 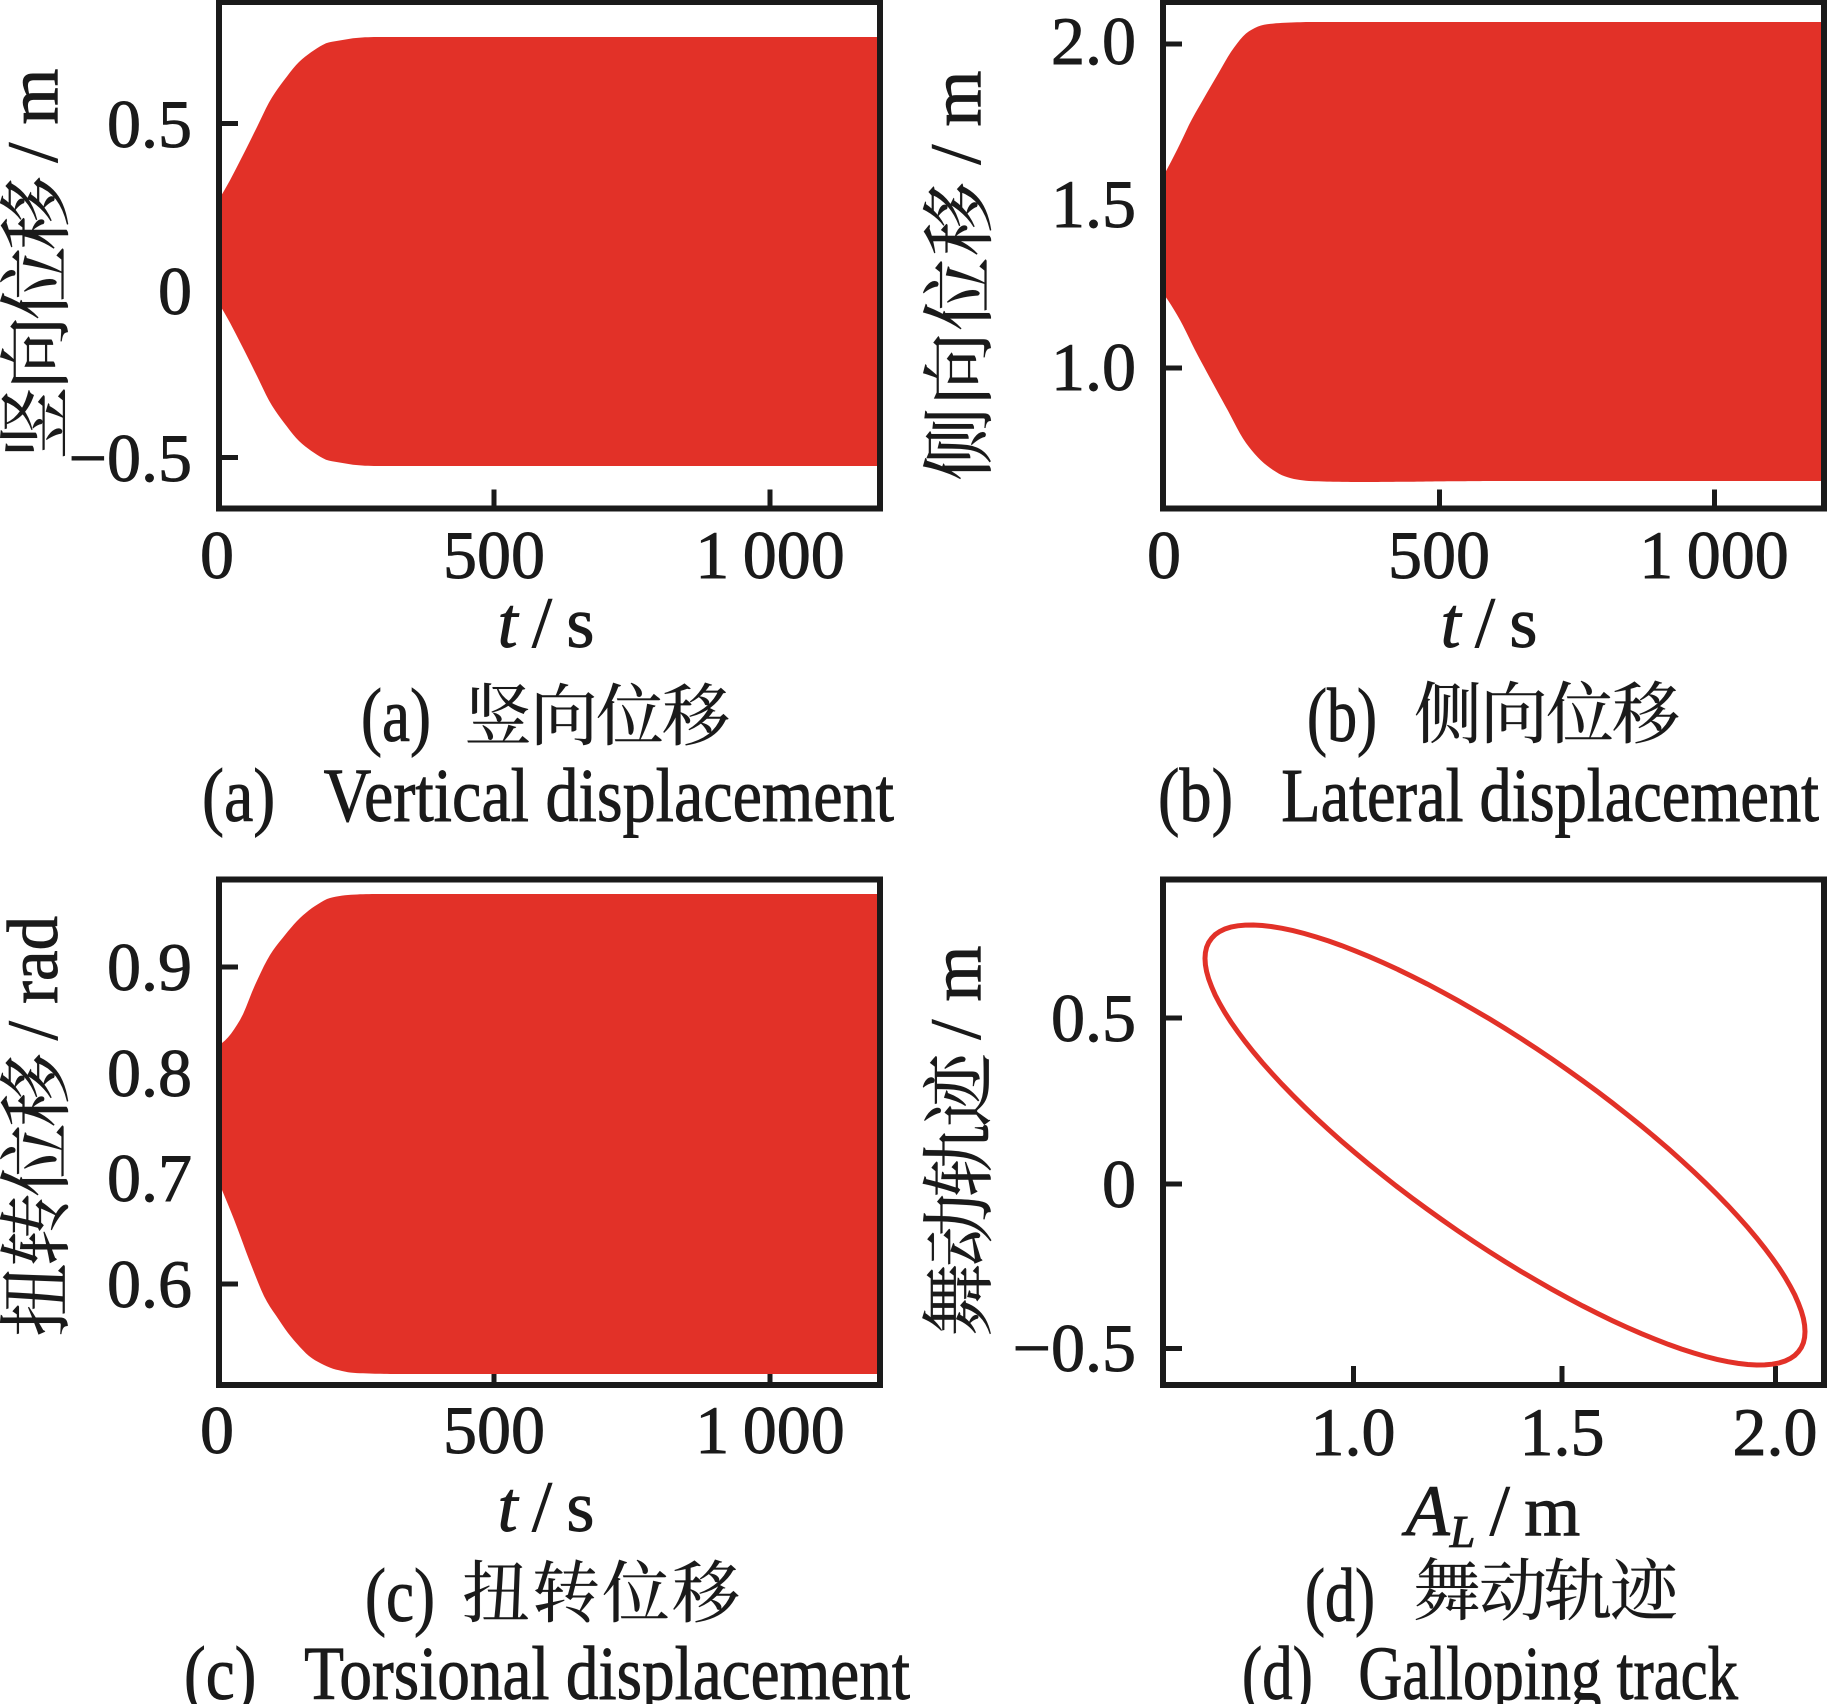 I want to click on svg-text: 0.7, so click(x=149, y=1178).